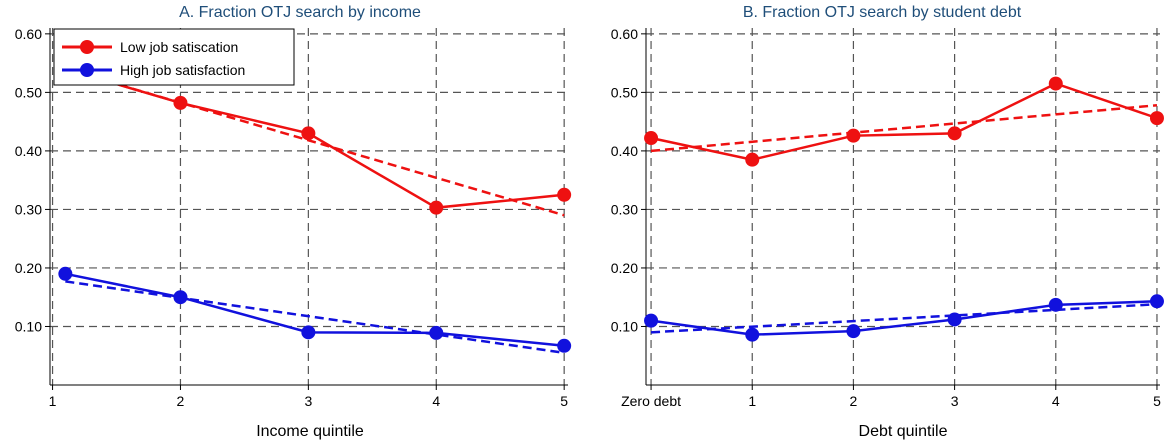  I want to click on x-axis-label: Debt quintile, so click(903, 431).